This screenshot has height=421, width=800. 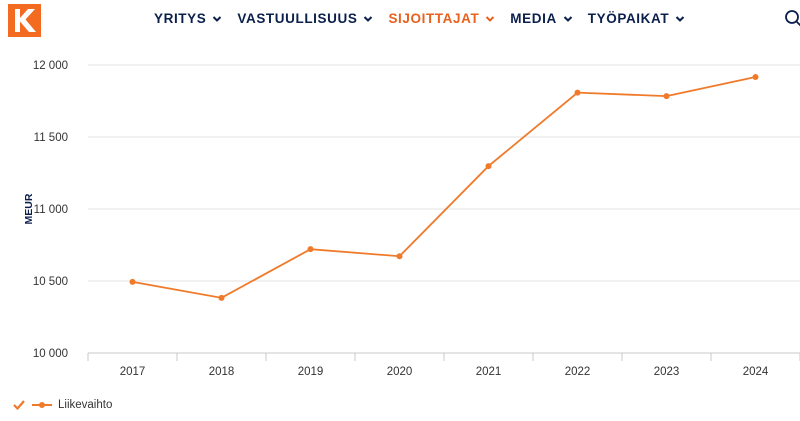 What do you see at coordinates (50, 66) in the screenshot?
I see `y-tick-label: 12 000` at bounding box center [50, 66].